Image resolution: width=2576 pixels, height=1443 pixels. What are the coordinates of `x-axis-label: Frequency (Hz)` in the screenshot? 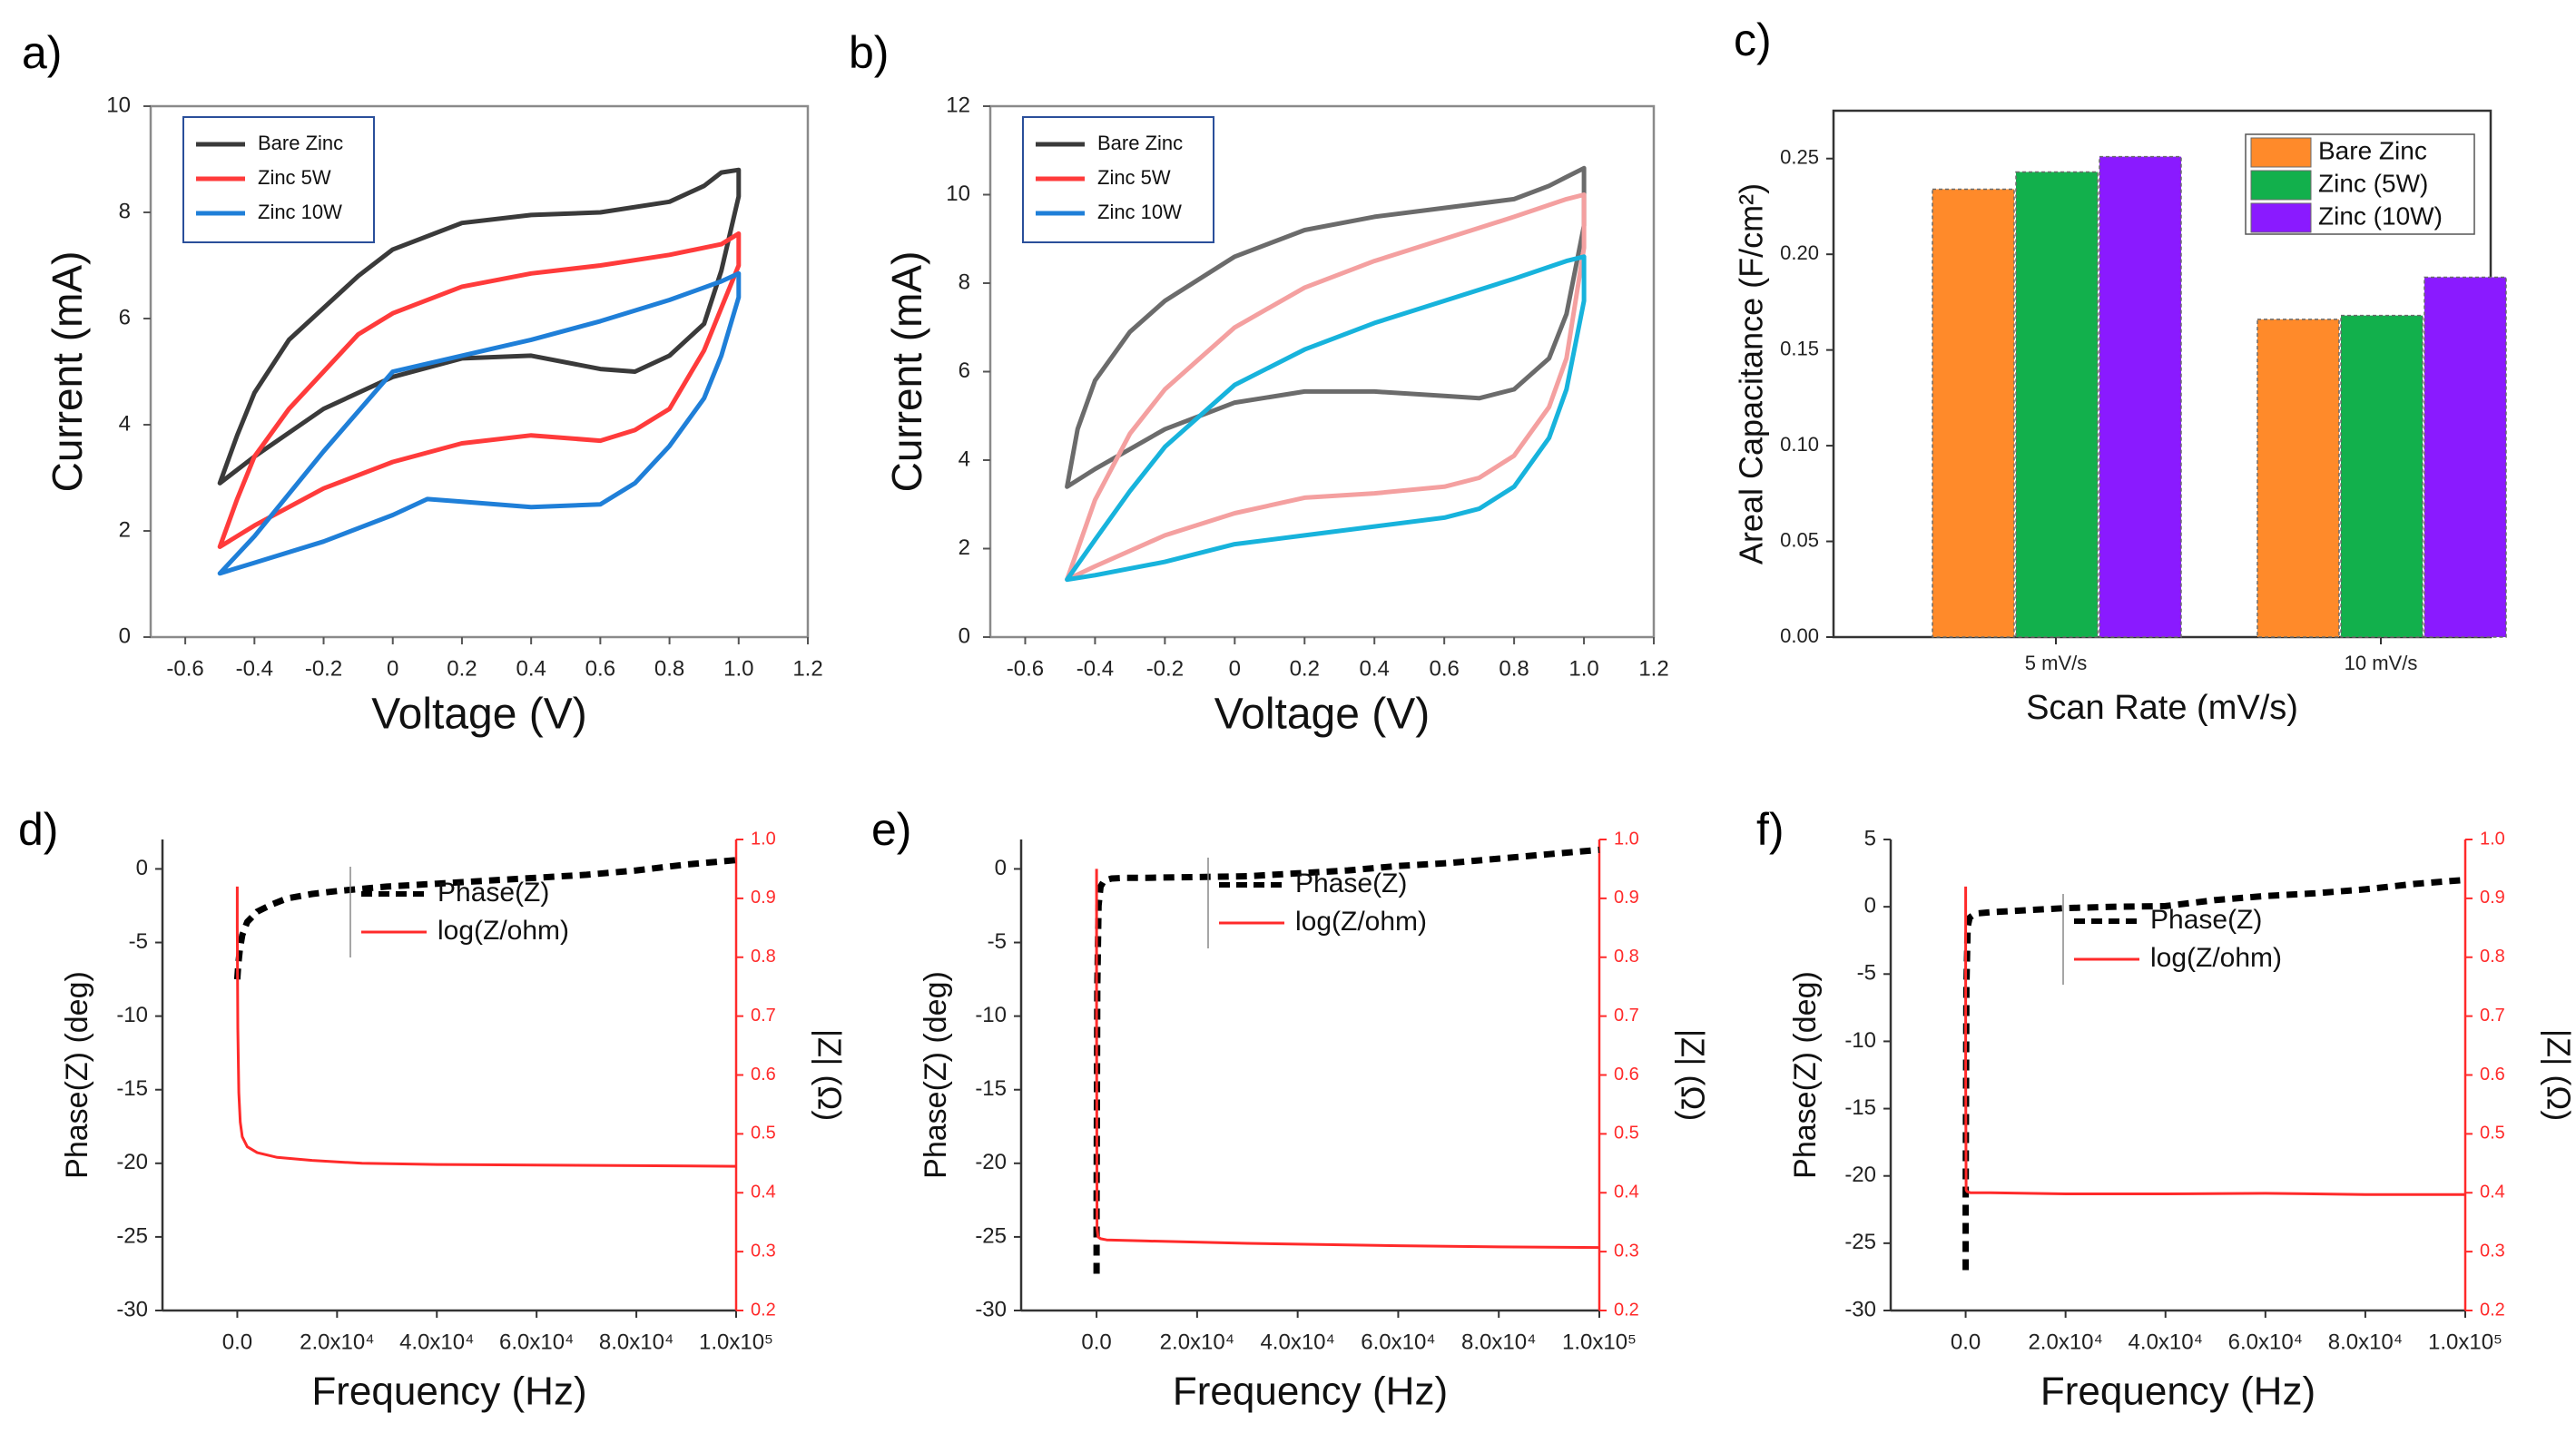 It's located at (2177, 1391).